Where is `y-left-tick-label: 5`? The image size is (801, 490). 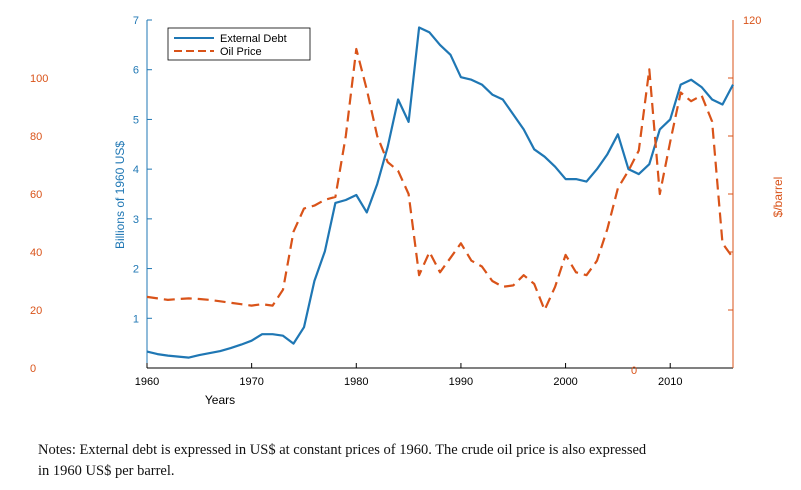
y-left-tick-label: 5 is located at coordinates (136, 120).